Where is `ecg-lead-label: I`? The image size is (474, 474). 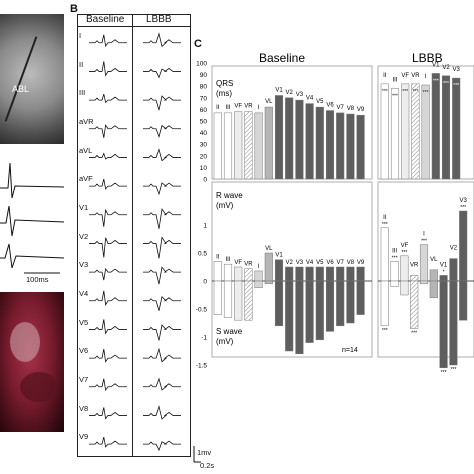
ecg-lead-label: I is located at coordinates (80, 35).